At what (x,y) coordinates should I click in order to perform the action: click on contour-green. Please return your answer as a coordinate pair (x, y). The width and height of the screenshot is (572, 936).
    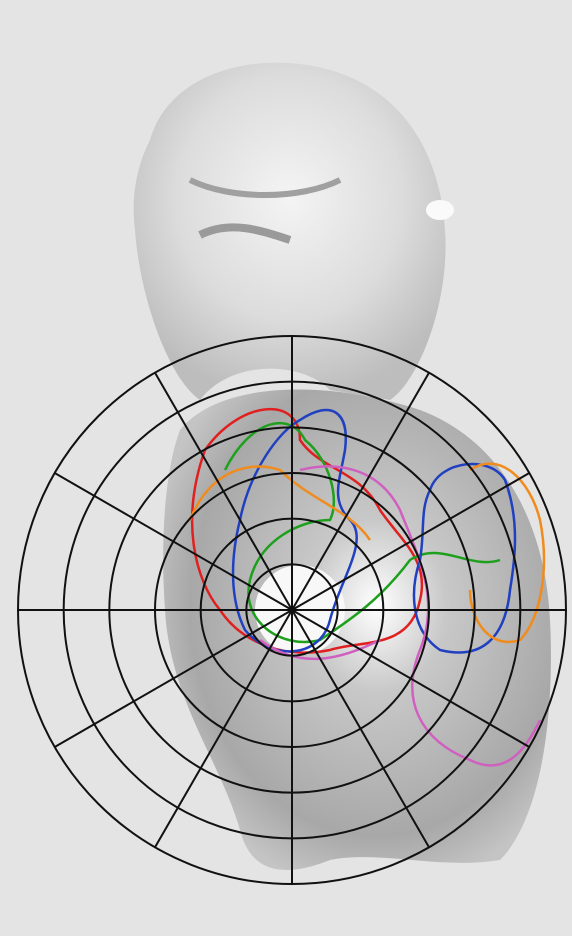
    Looking at the image, I should click on (362, 533).